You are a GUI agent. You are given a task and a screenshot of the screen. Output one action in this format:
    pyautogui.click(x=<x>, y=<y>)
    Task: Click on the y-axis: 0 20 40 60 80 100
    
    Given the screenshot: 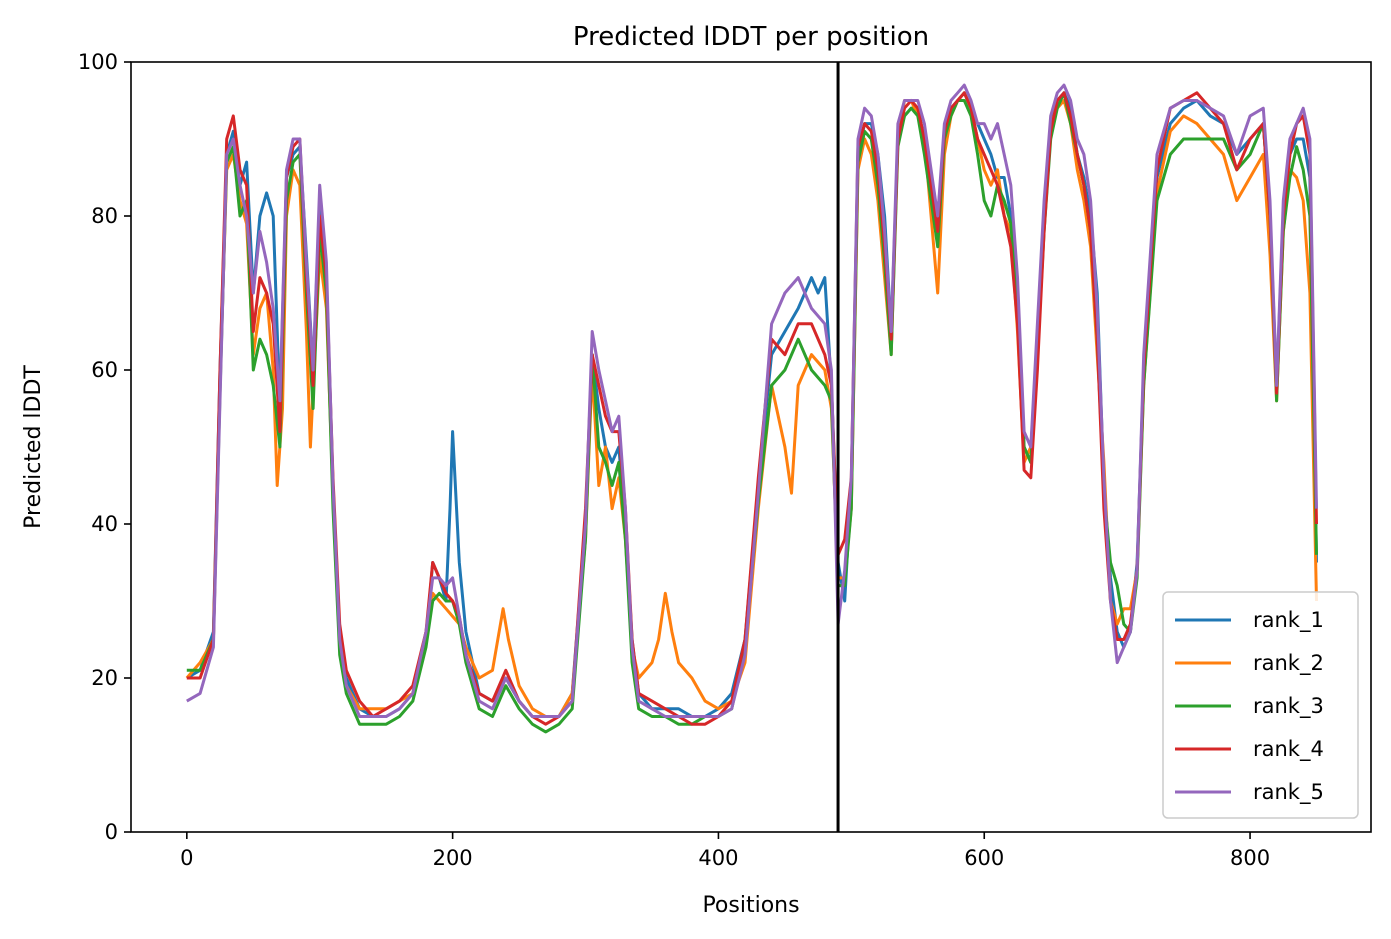 What is the action you would take?
    pyautogui.click(x=104, y=447)
    